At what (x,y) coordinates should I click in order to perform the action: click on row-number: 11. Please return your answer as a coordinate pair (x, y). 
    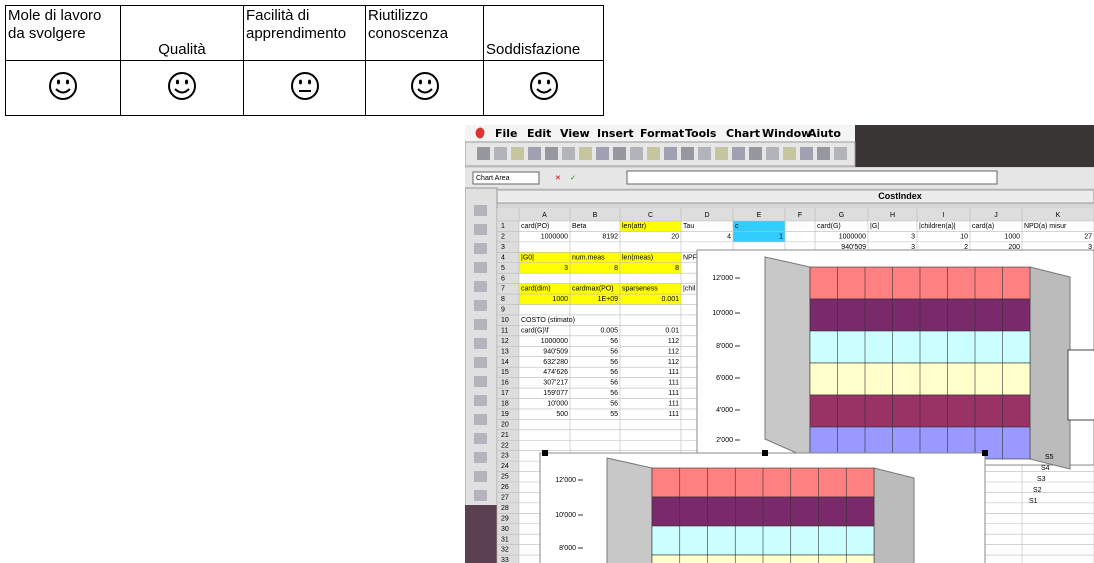
    Looking at the image, I should click on (504, 330).